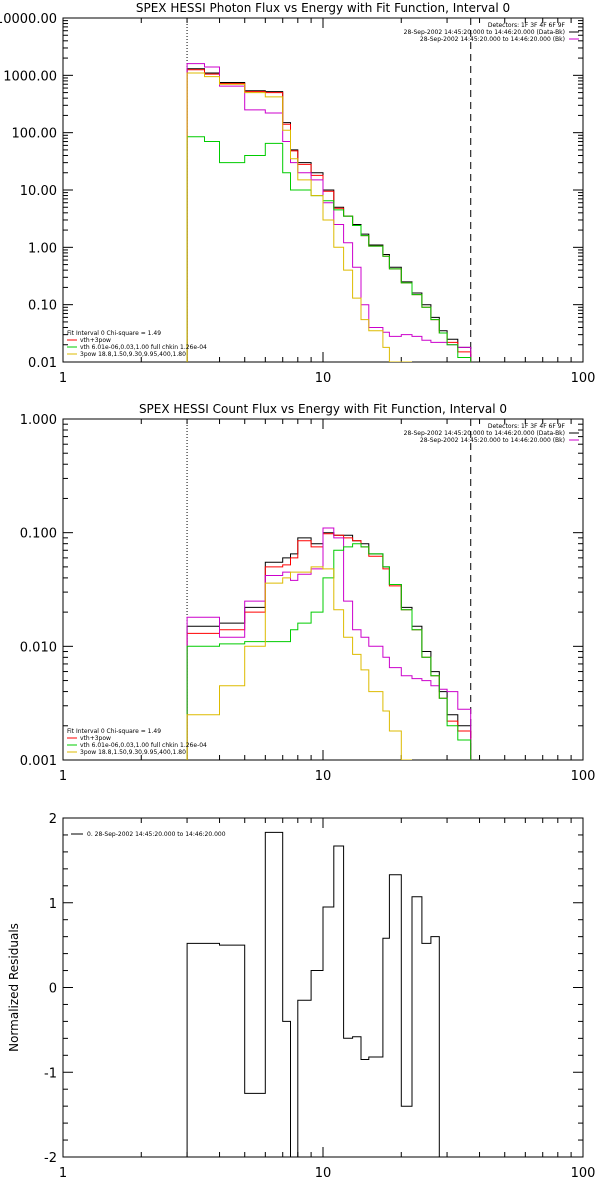 The width and height of the screenshot is (600, 1200). I want to click on y-tick-label: 1000.00, so click(30, 76).